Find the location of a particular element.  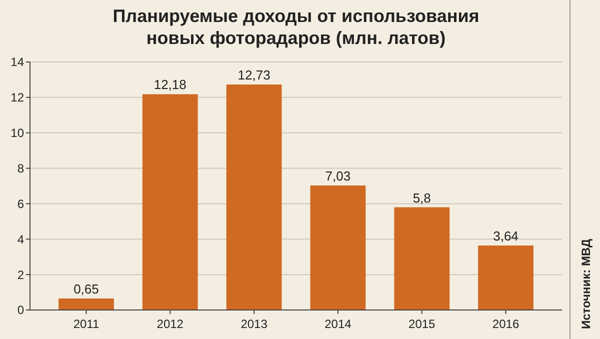

y-tick-label: 8 is located at coordinates (20, 168).